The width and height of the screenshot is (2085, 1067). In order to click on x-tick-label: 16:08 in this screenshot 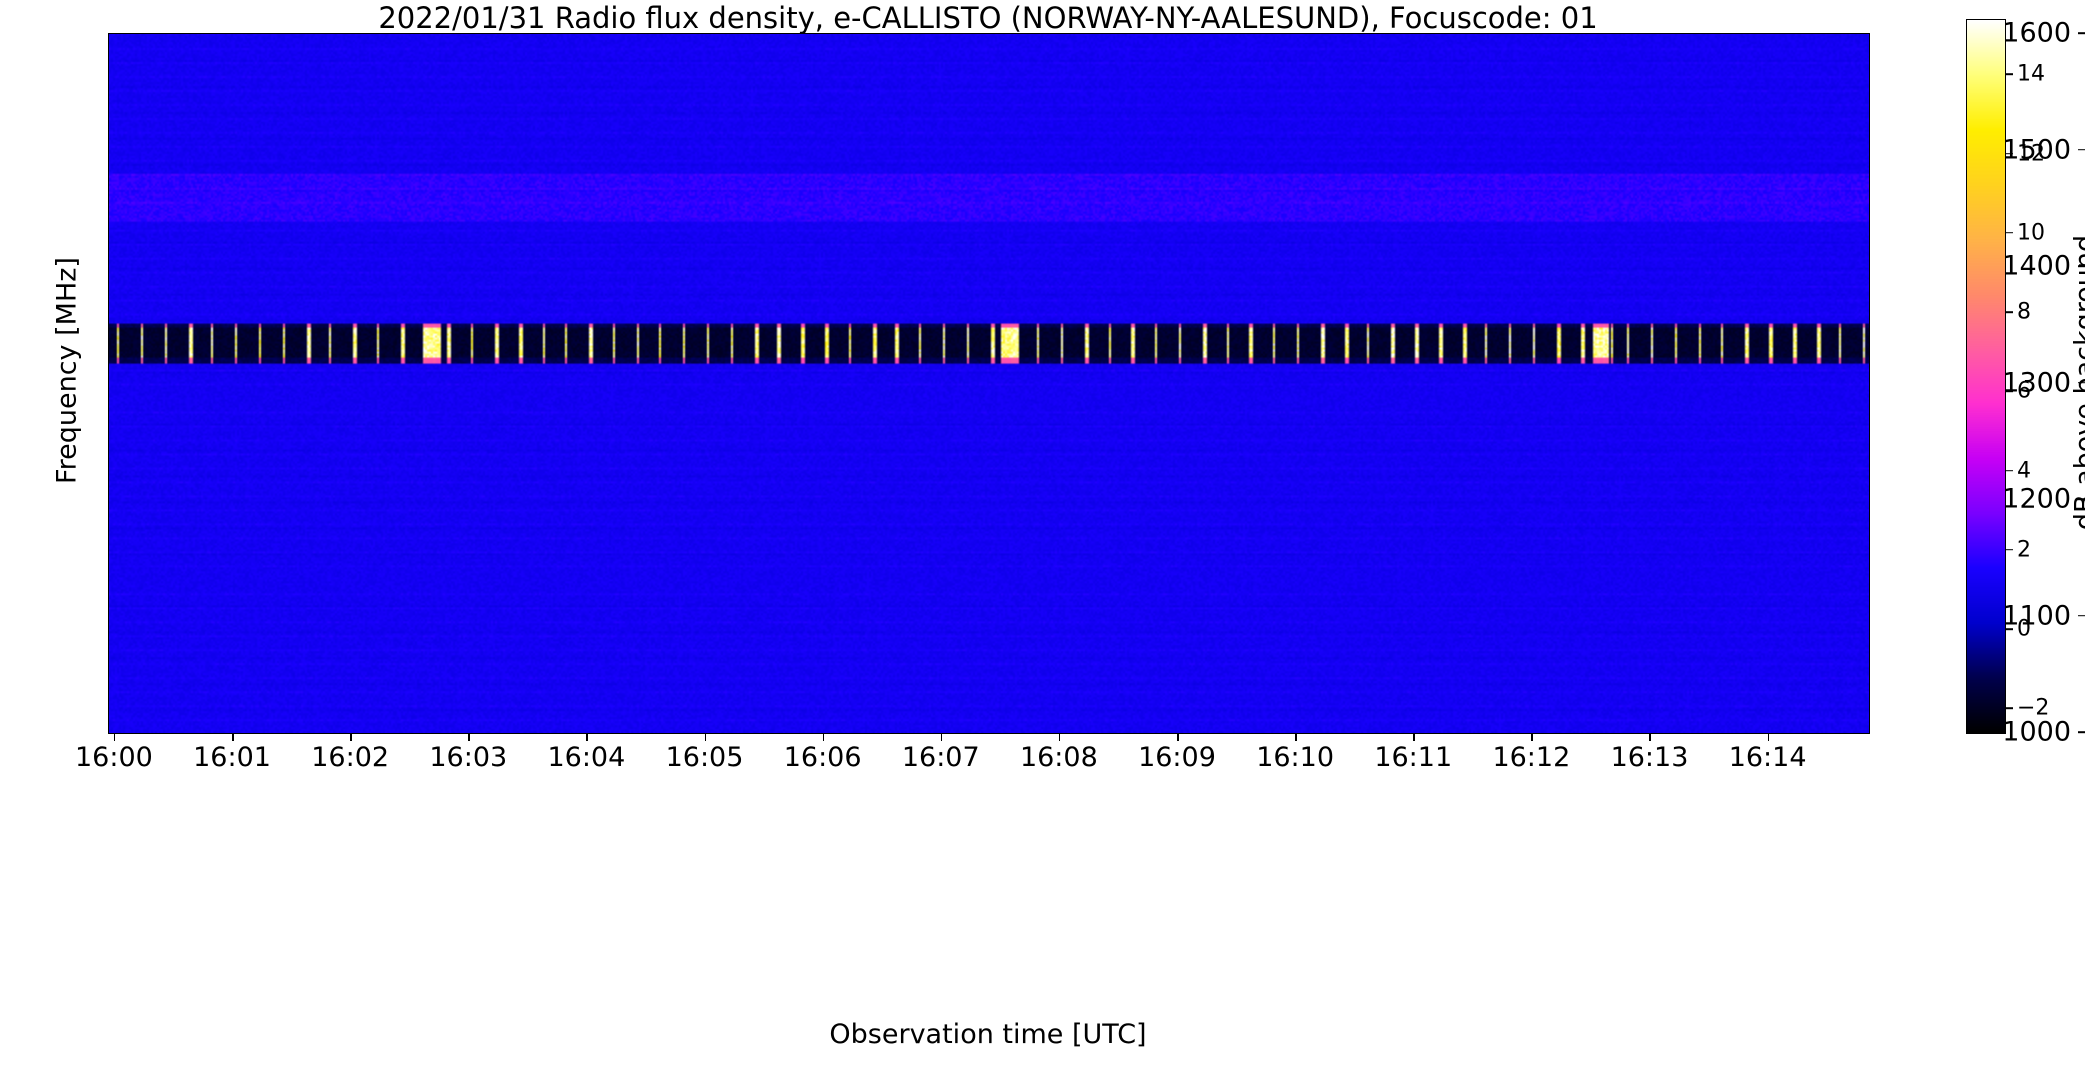, I will do `click(1058, 757)`.